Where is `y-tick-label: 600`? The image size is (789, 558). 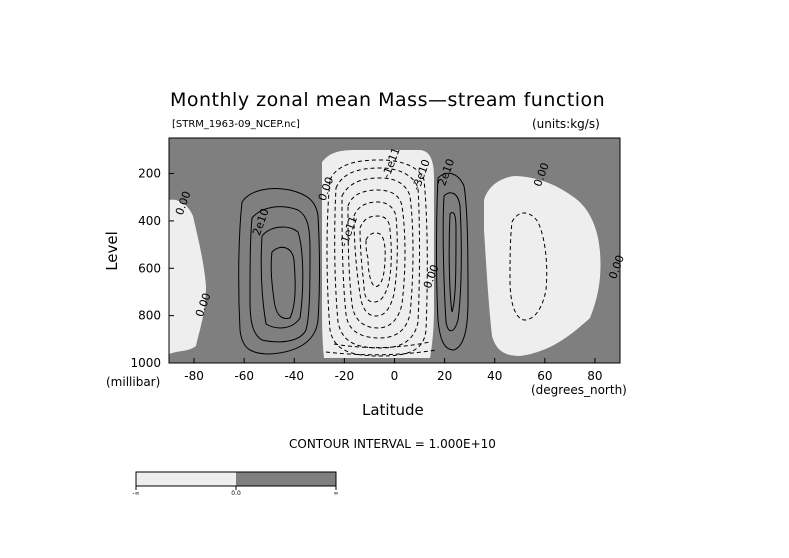
y-tick-label: 600 is located at coordinates (149, 268).